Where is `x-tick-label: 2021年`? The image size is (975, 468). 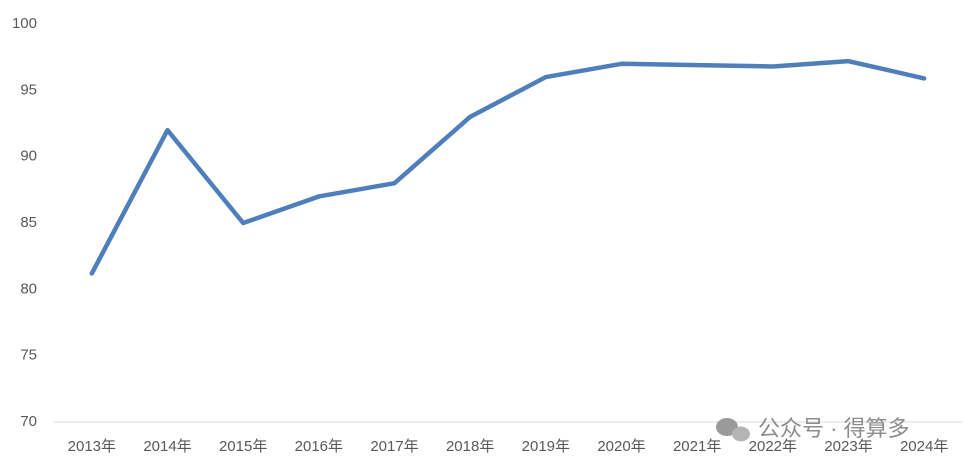 x-tick-label: 2021年 is located at coordinates (697, 446).